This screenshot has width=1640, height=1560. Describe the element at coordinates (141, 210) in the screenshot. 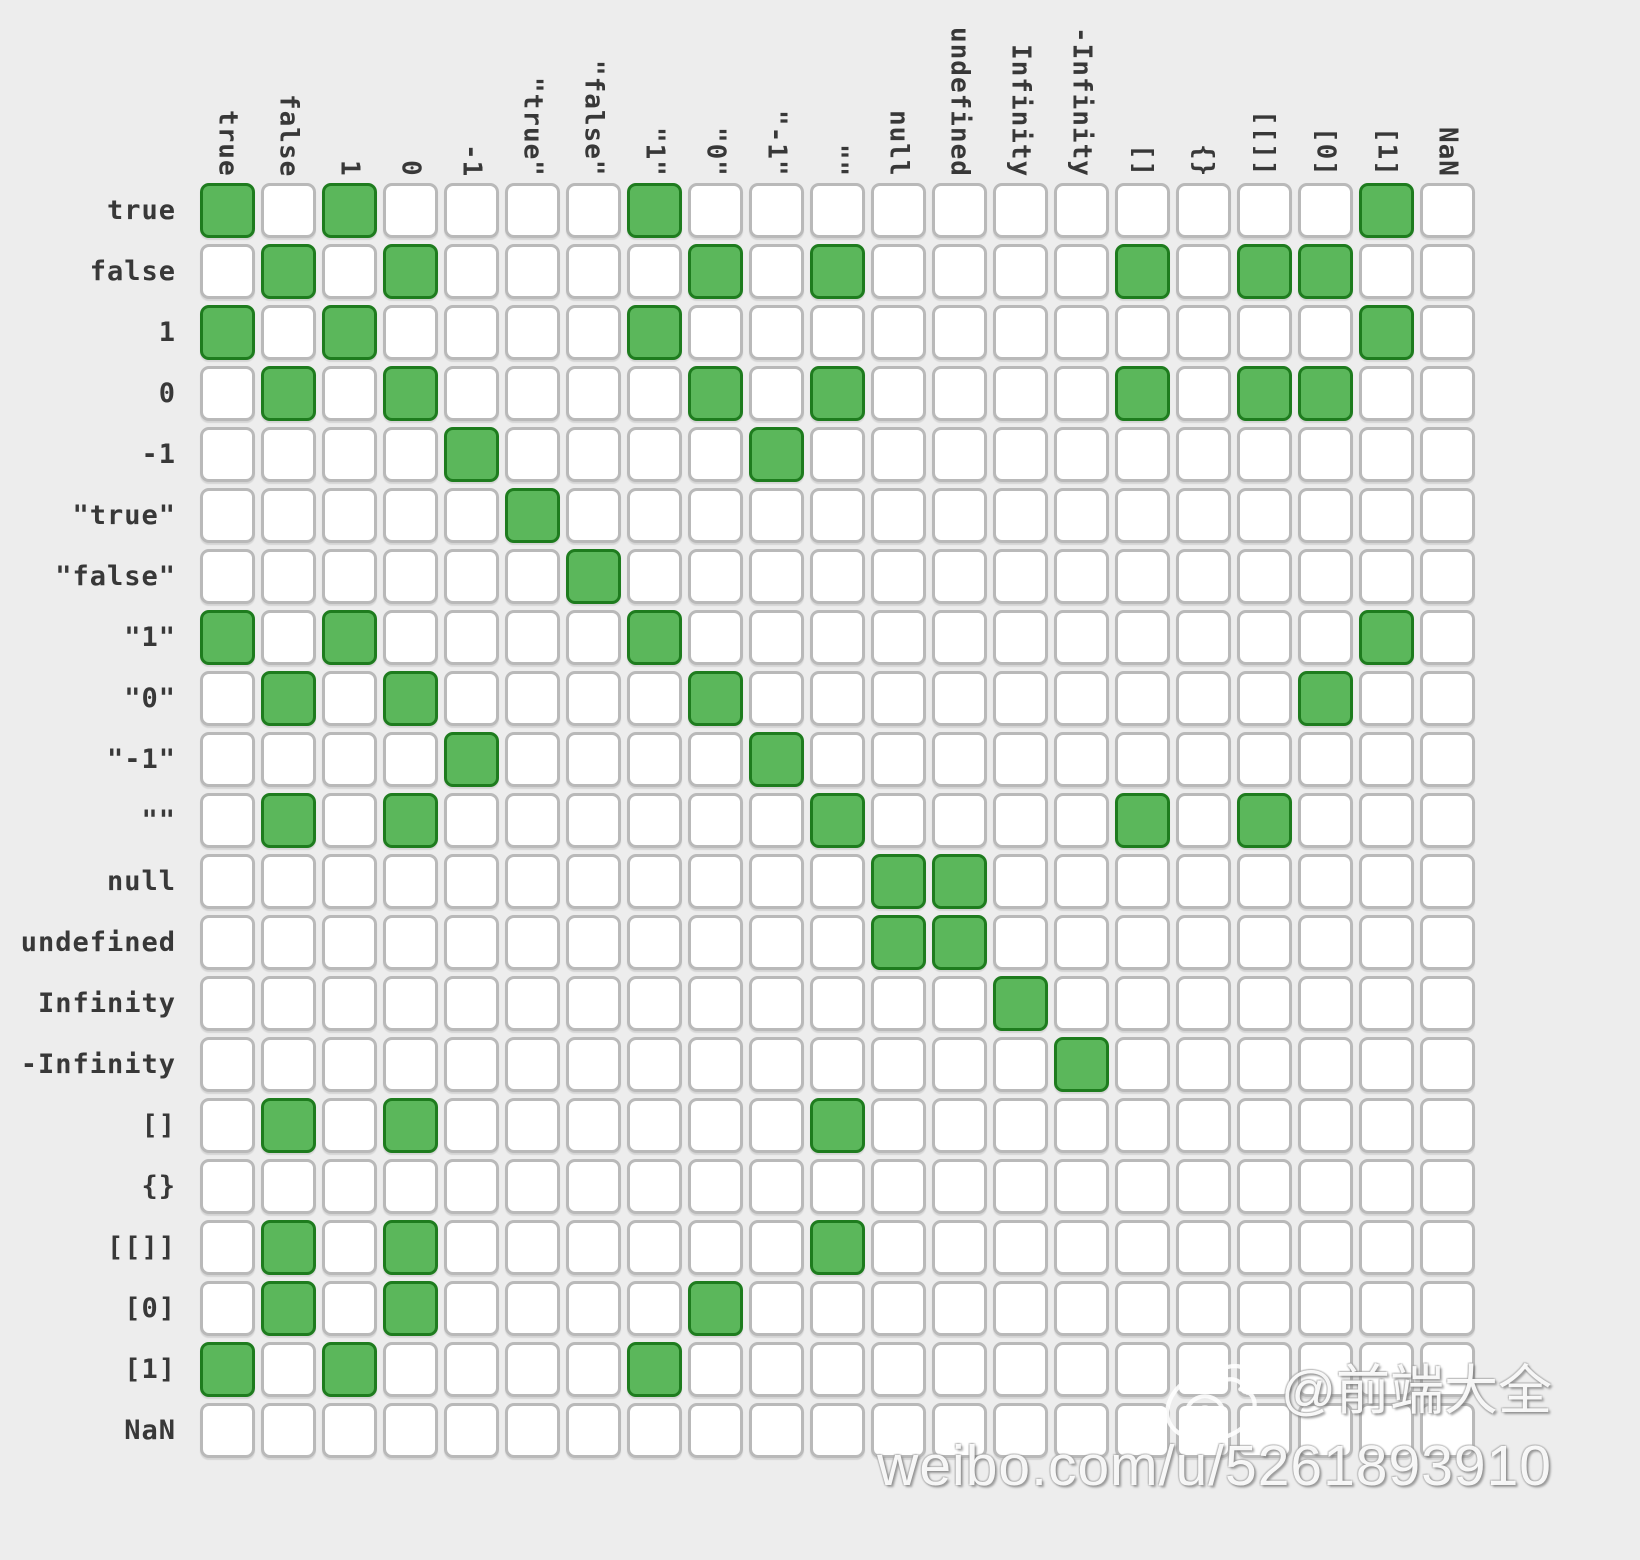

I see `row-label: true` at that location.